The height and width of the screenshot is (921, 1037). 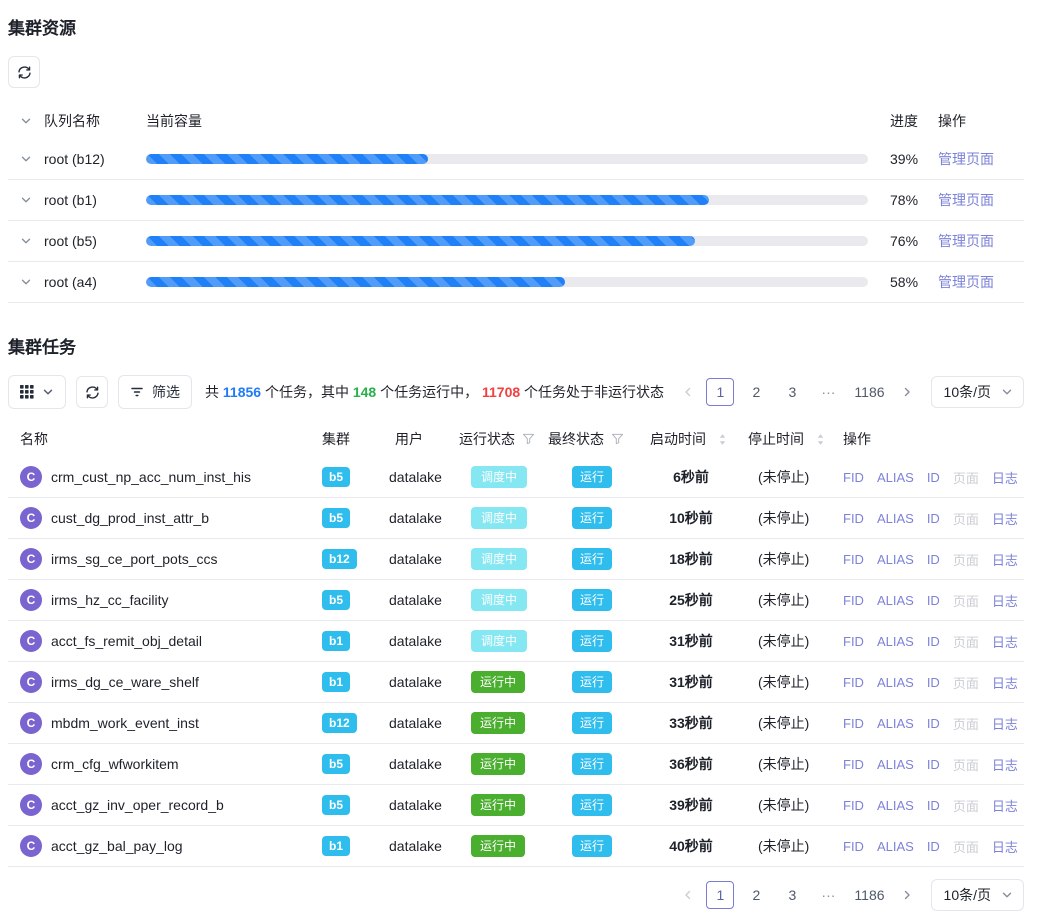 I want to click on resources-refresh-button, so click(x=24, y=72).